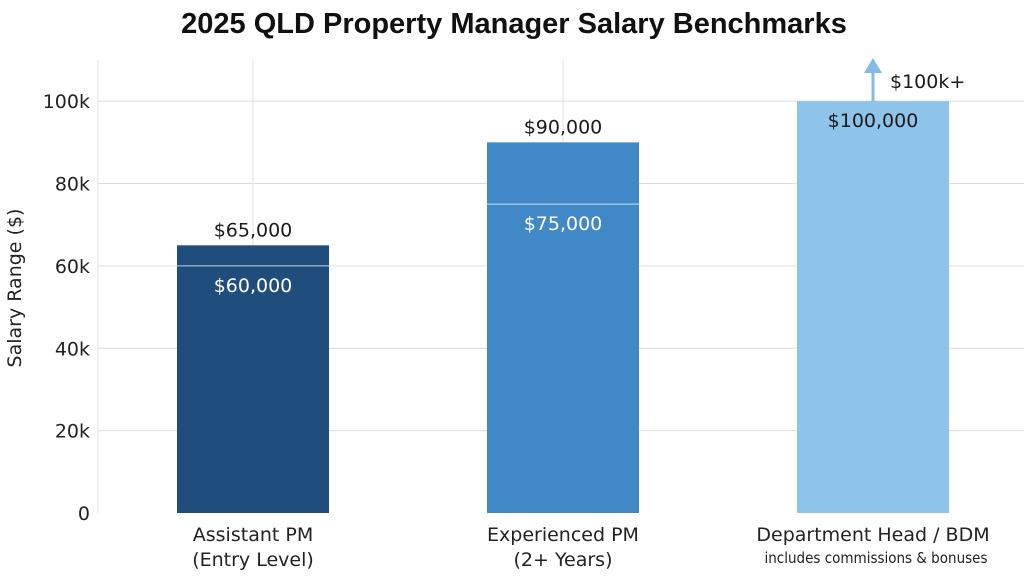 The width and height of the screenshot is (1024, 576). Describe the element at coordinates (563, 127) in the screenshot. I see `high-value-label: $90,000` at that location.